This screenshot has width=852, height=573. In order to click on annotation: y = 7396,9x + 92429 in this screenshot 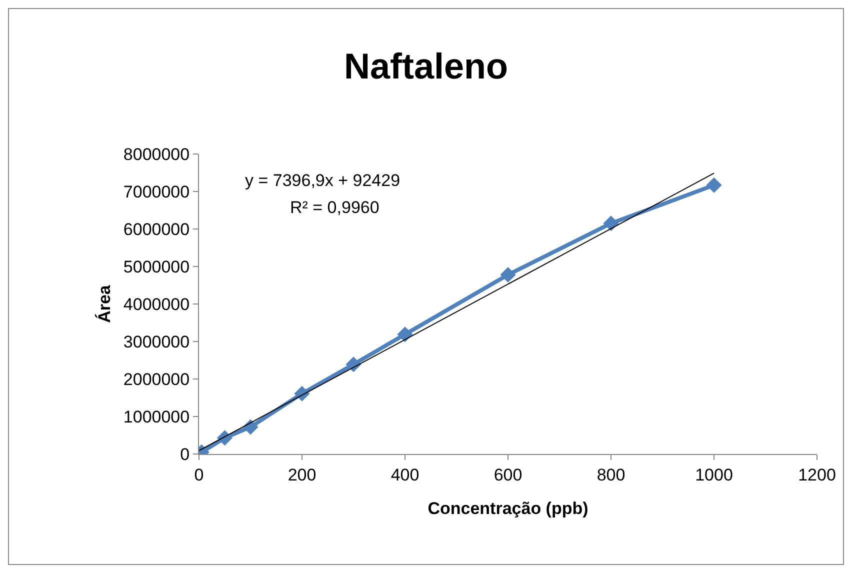, I will do `click(322, 180)`.